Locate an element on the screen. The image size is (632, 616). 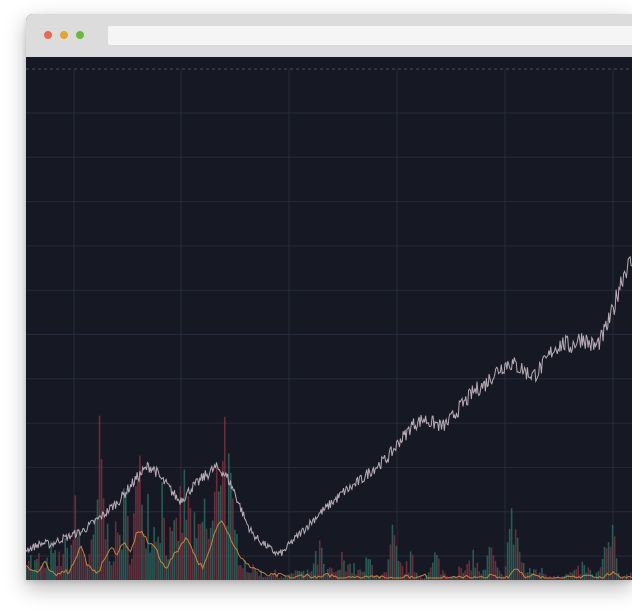
close-window-button is located at coordinates (48, 35).